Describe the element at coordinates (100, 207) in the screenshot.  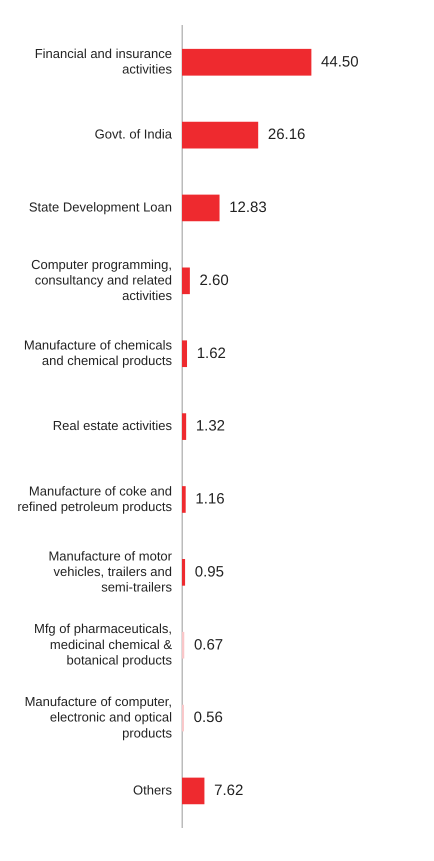
I see `y-tick-label: State Development Loan` at that location.